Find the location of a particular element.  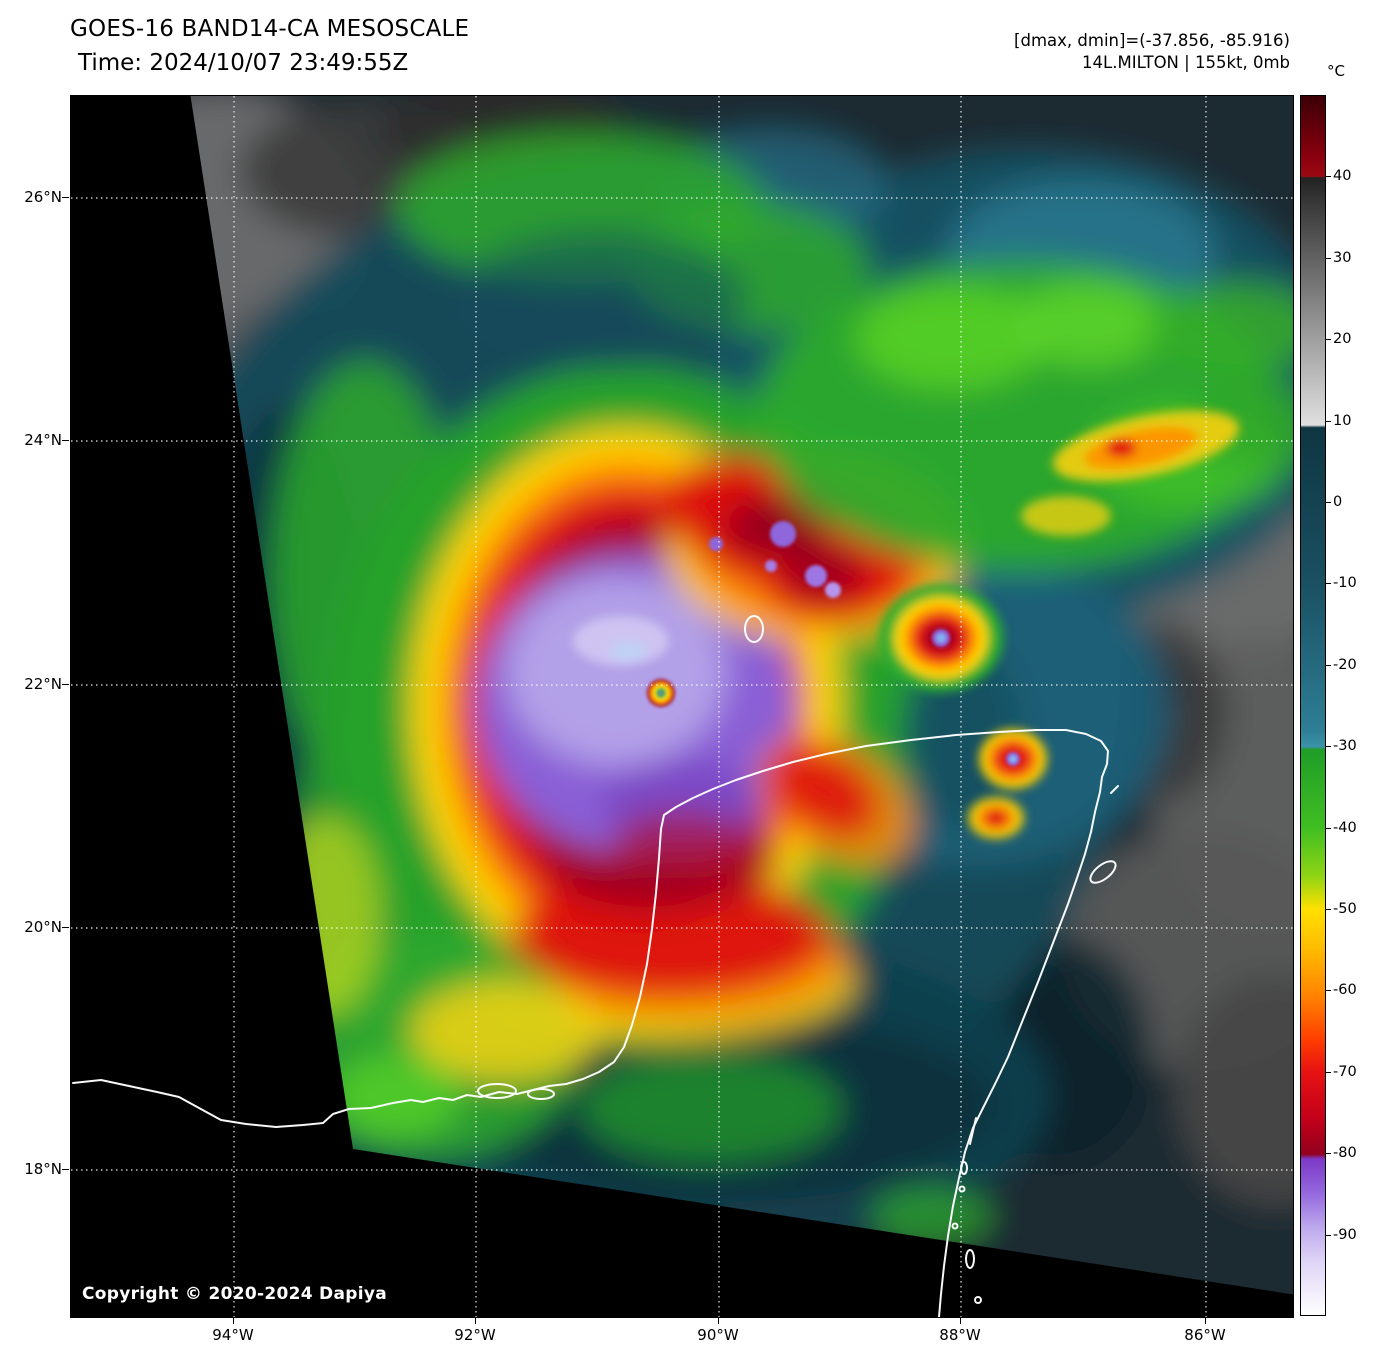

colorbar-tick-label: -20 is located at coordinates (1345, 665).